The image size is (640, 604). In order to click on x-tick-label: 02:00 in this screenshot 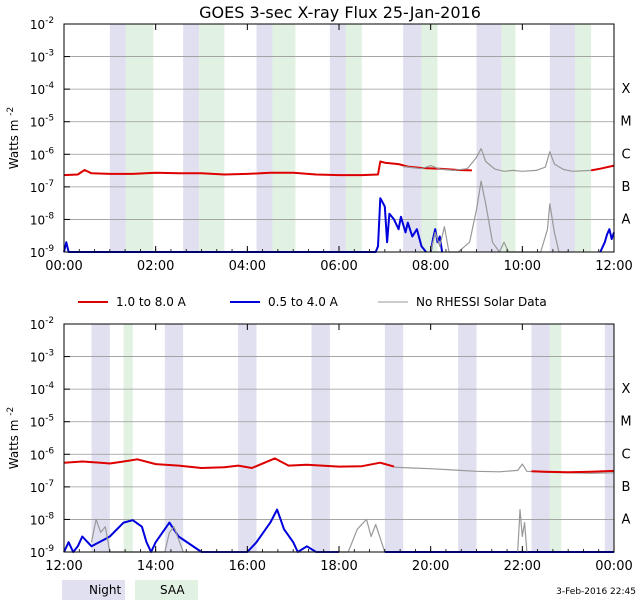, I will do `click(155, 266)`.